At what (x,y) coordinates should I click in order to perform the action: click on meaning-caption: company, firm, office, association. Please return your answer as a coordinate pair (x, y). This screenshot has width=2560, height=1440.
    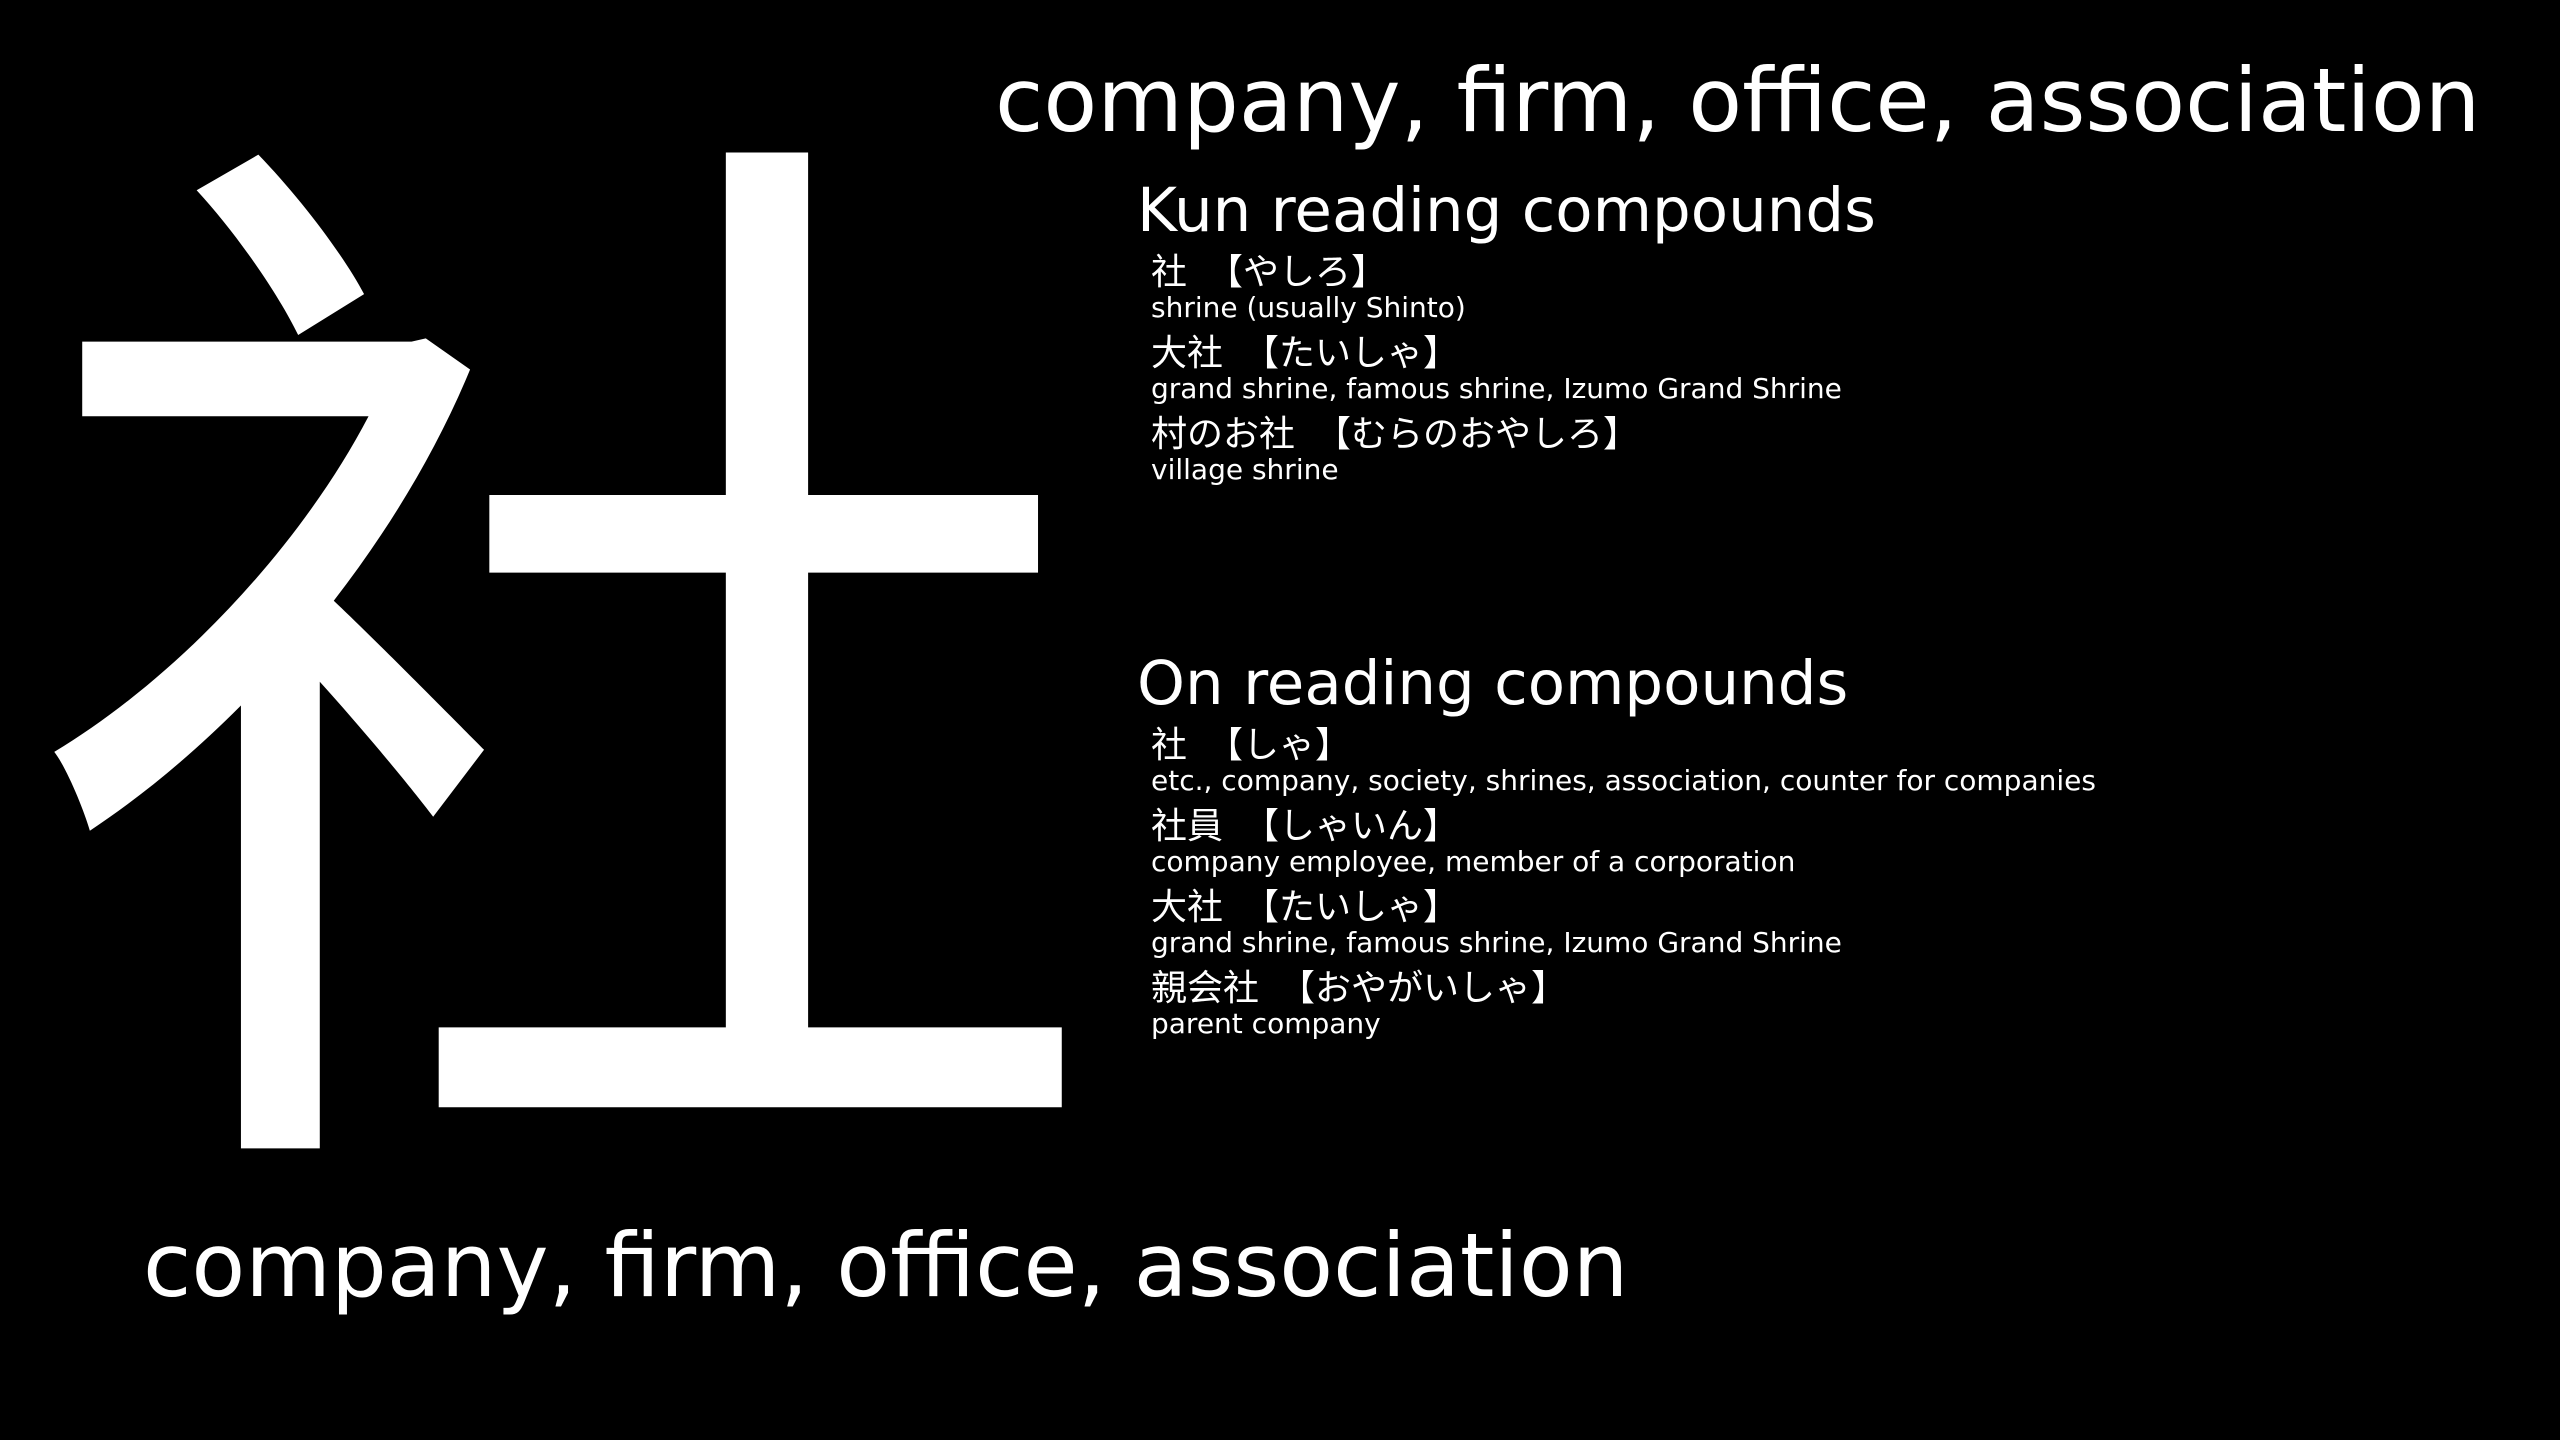
    Looking at the image, I should click on (886, 1265).